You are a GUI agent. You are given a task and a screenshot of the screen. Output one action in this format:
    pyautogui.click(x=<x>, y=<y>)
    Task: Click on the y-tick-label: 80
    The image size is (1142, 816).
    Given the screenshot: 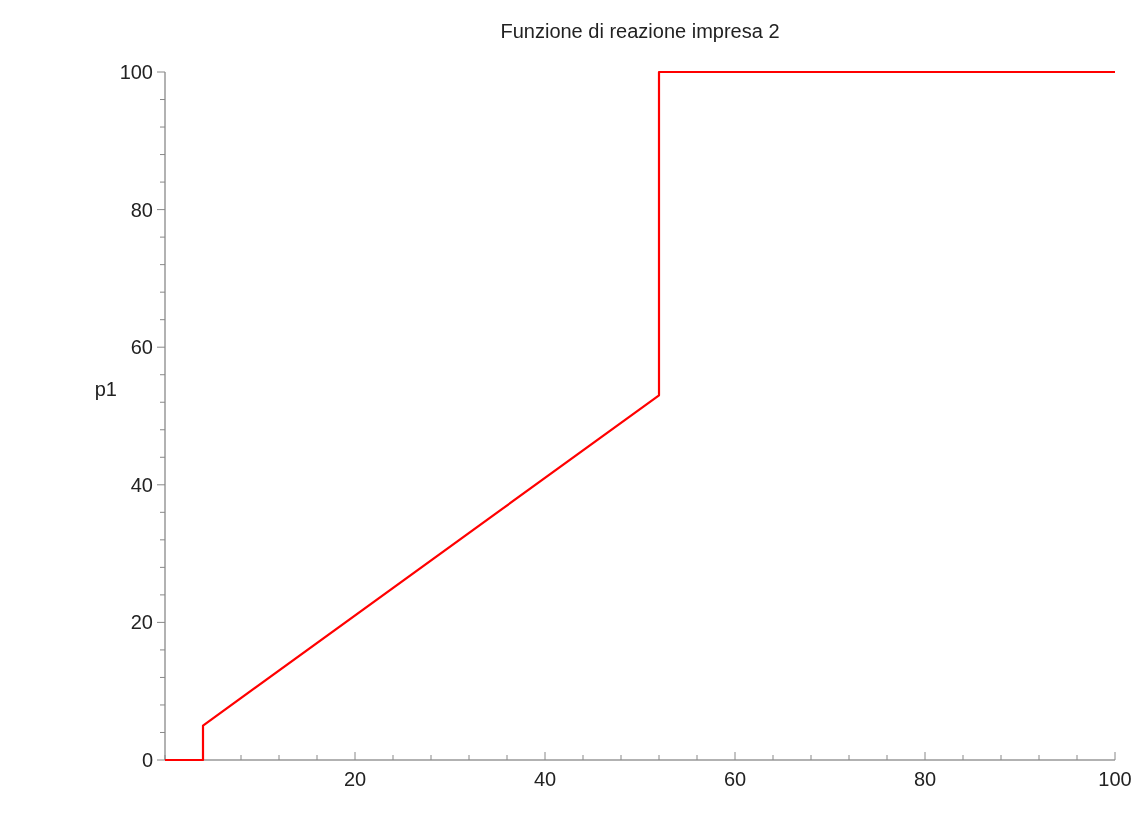 What is the action you would take?
    pyautogui.click(x=141, y=209)
    